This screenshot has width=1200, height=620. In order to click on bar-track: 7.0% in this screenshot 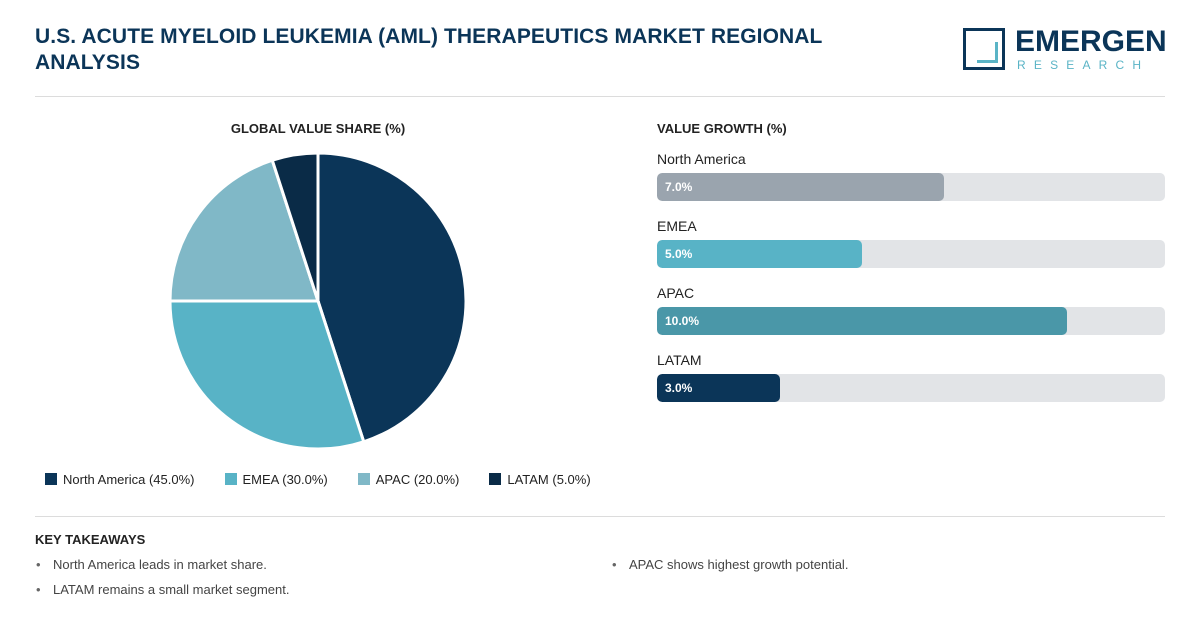, I will do `click(911, 187)`.